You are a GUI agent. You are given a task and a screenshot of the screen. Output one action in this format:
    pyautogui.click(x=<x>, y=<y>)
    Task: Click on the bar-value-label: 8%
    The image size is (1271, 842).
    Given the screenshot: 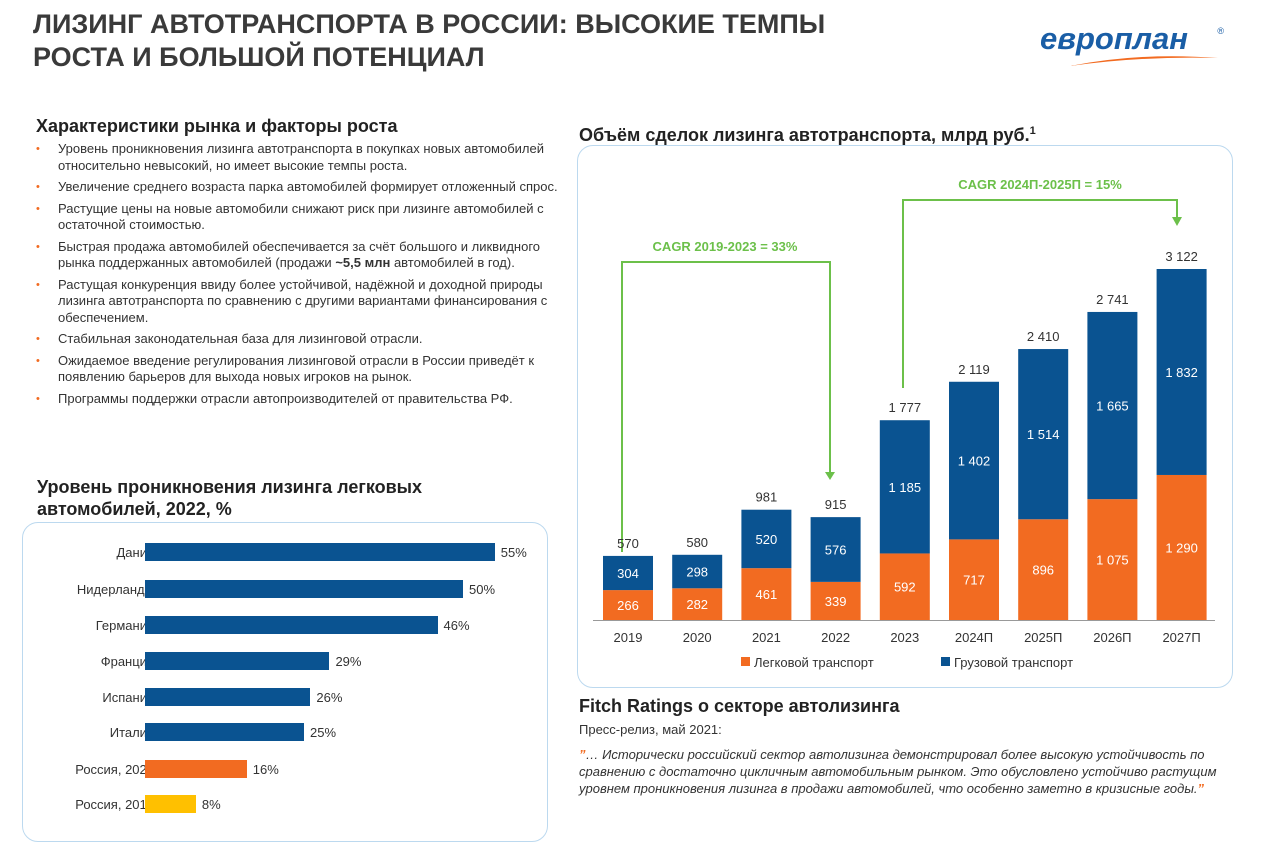 What is the action you would take?
    pyautogui.click(x=211, y=804)
    